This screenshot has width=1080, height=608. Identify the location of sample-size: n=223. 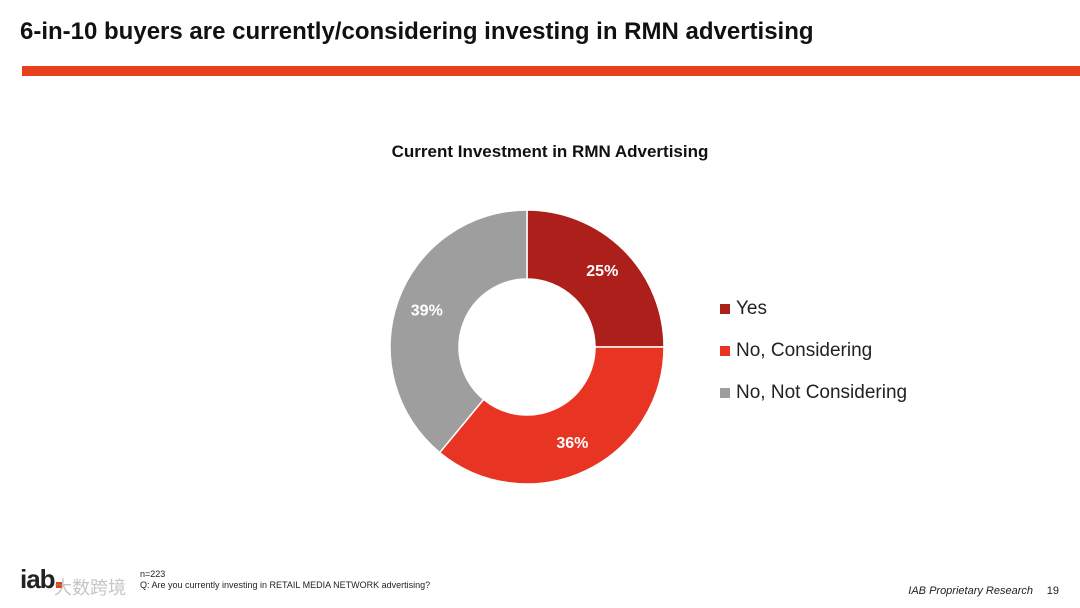
(153, 574).